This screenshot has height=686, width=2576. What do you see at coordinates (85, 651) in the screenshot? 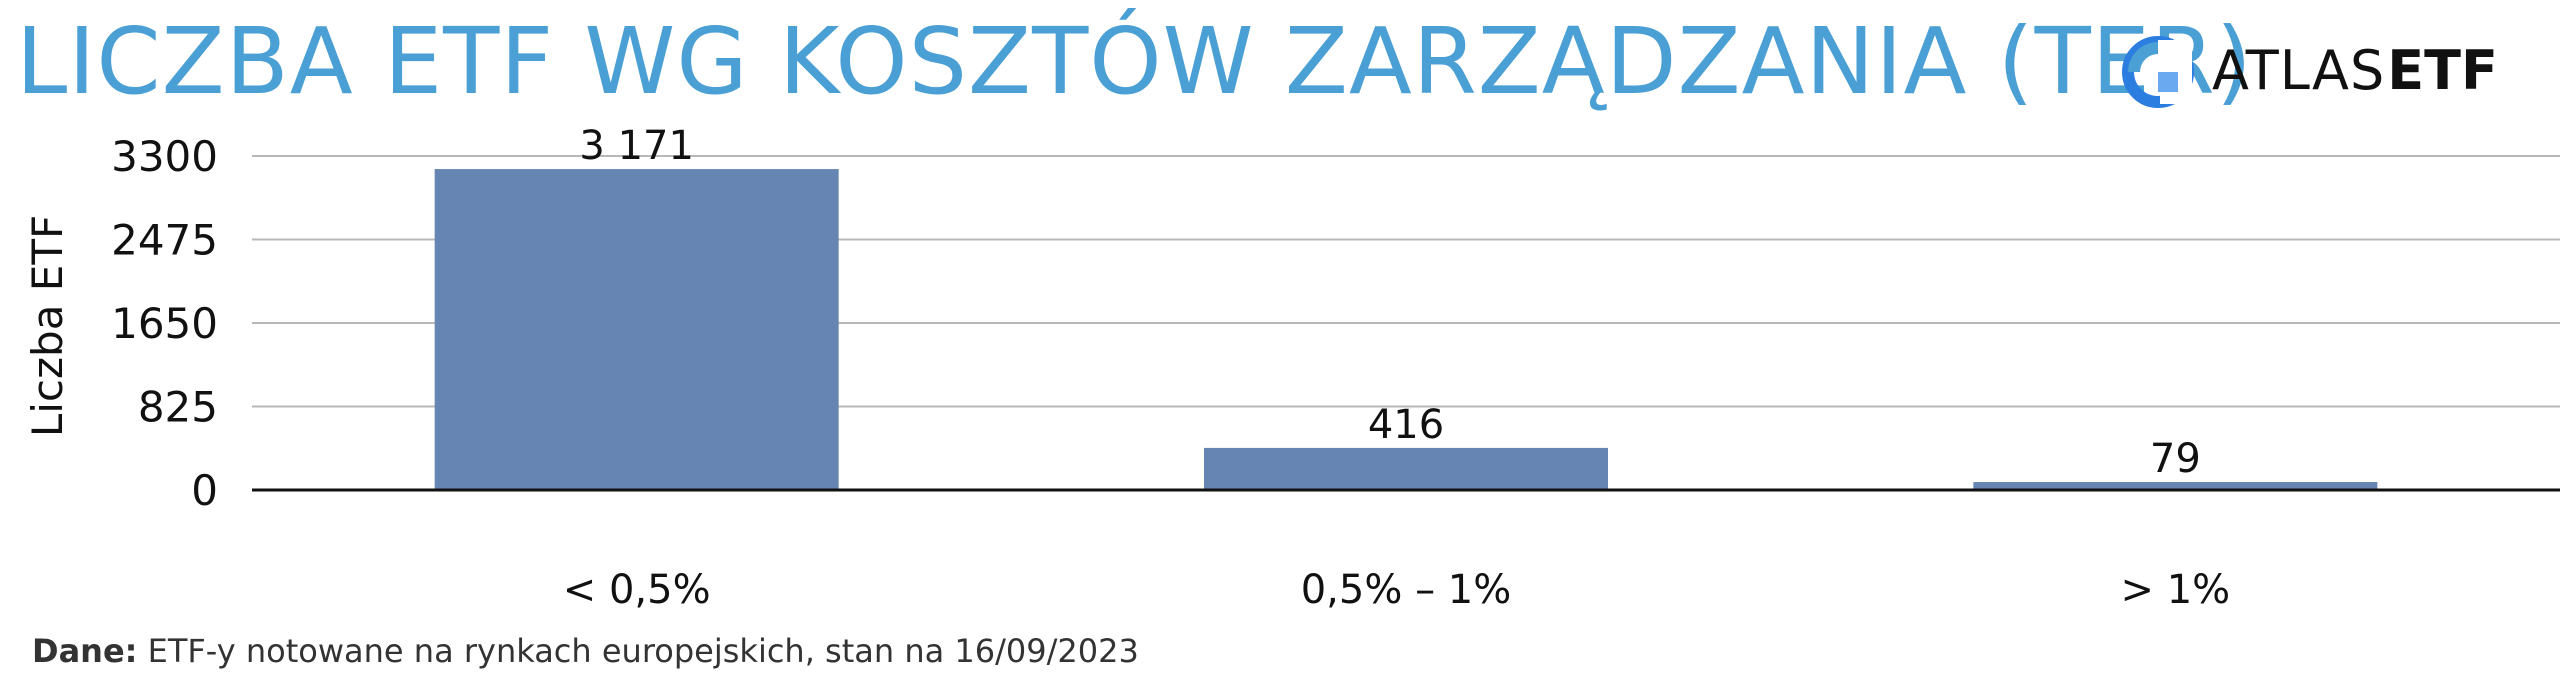
I see `source-label: Dane:` at bounding box center [85, 651].